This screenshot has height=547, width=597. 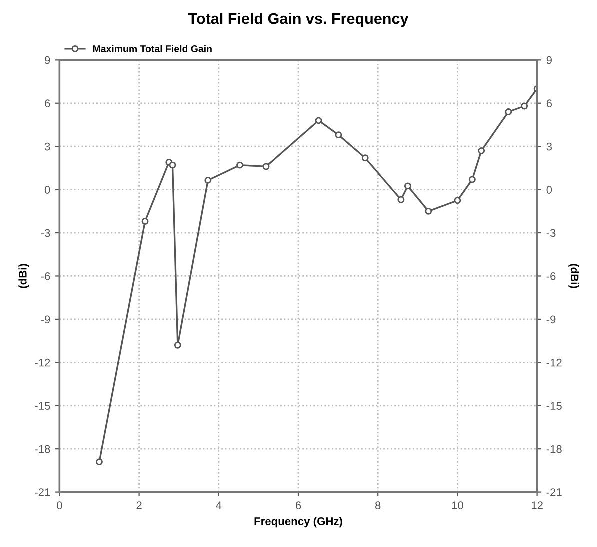 What do you see at coordinates (42, 406) in the screenshot?
I see `y-tick-label: -15` at bounding box center [42, 406].